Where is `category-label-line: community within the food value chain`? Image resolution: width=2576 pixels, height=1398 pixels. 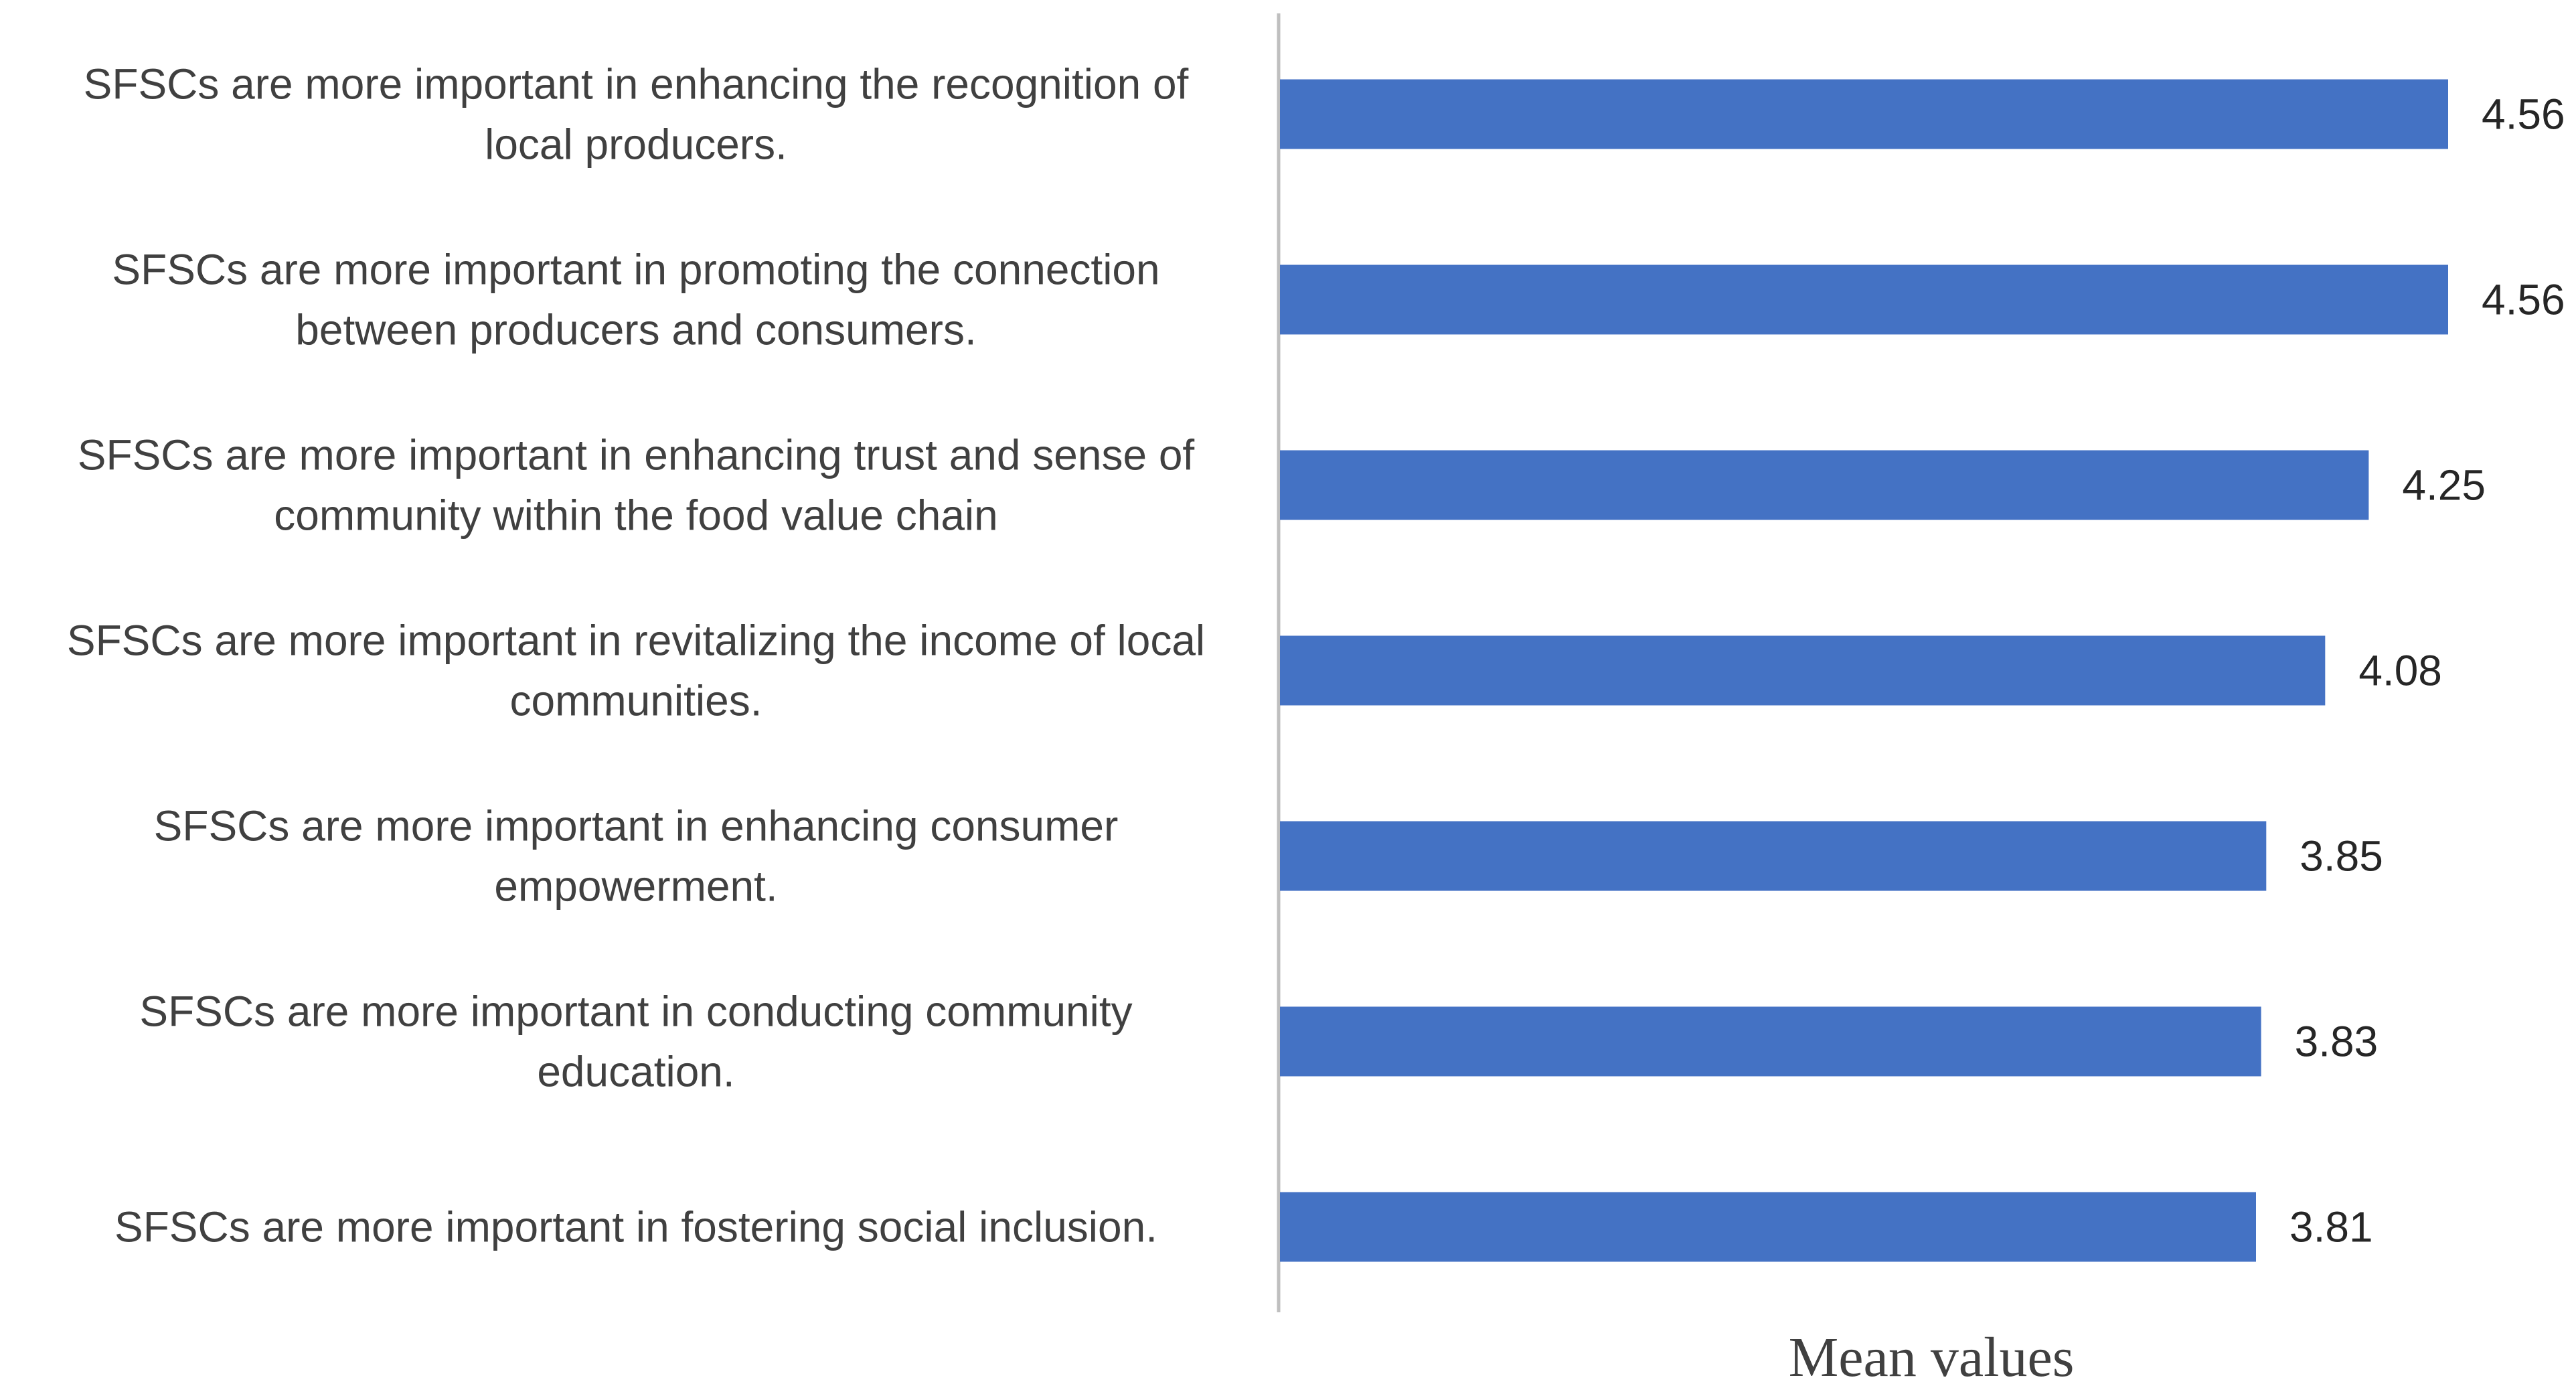
category-label-line: community within the food value chain is located at coordinates (636, 515).